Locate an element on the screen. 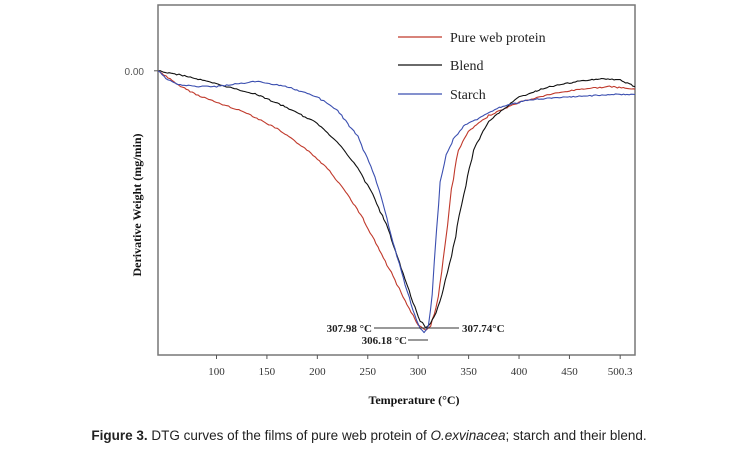 The image size is (738, 455). caption-text-2: ; starch and their blend. is located at coordinates (576, 435).